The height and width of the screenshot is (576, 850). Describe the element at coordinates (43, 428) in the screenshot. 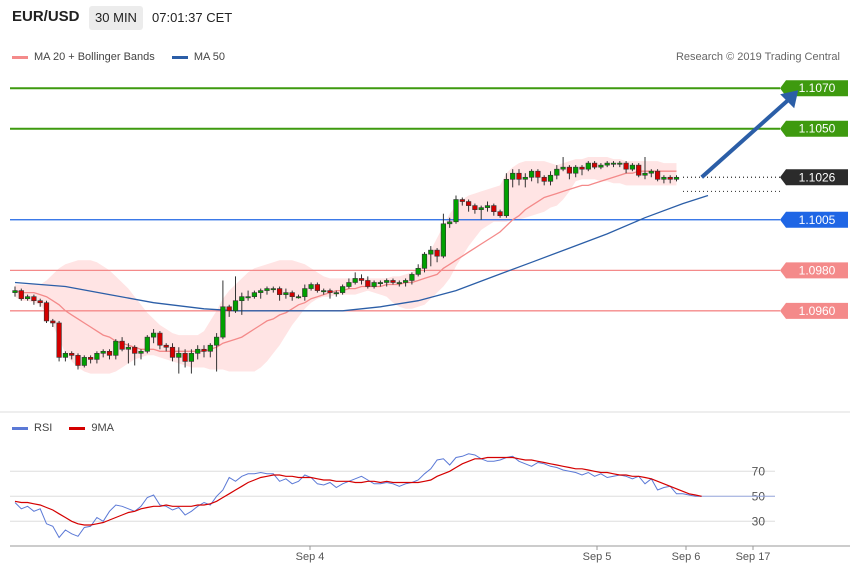

I see `legend-rsi-label: RSI` at that location.